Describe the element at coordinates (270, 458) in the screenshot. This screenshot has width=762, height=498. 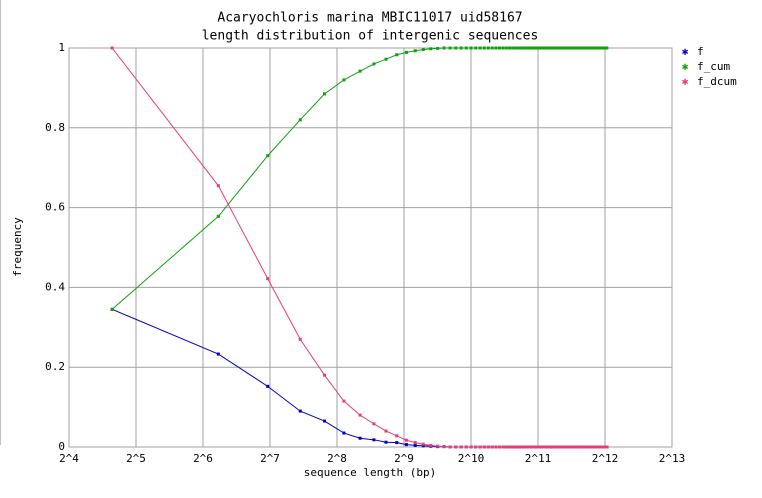
I see `x-tick-label: 2^7` at that location.